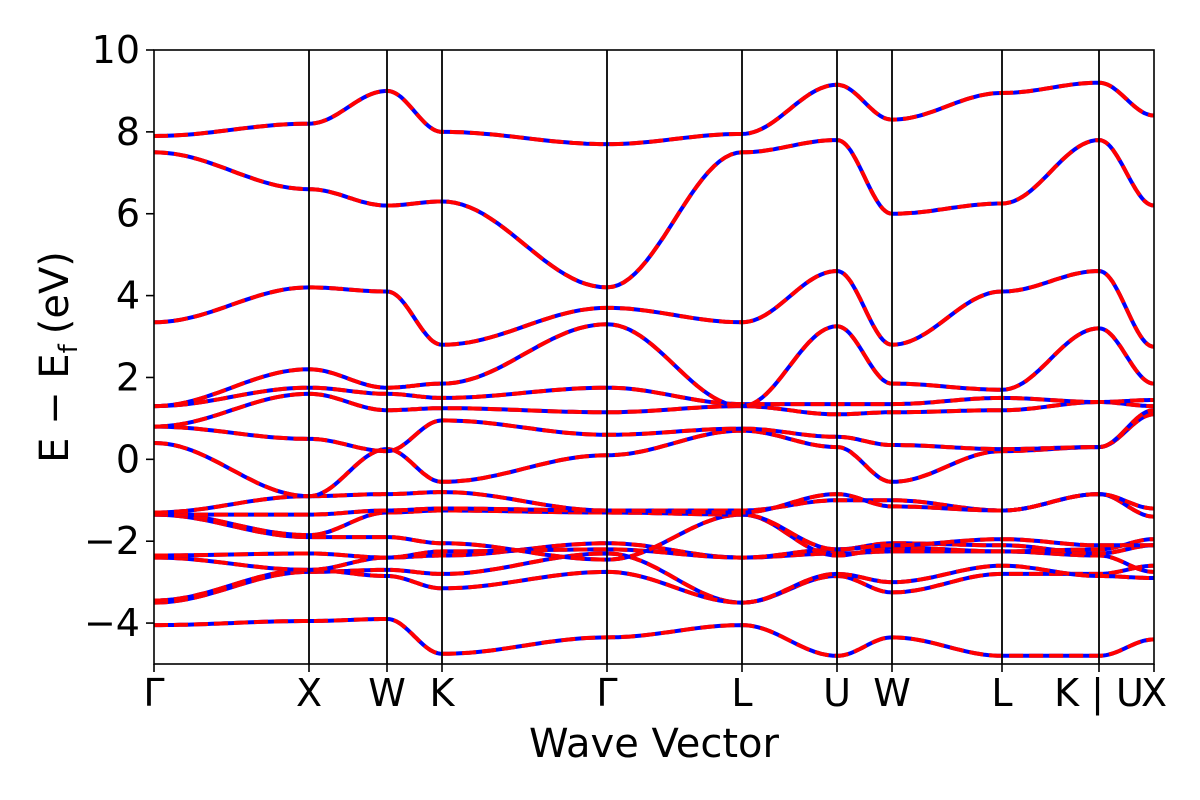 This screenshot has height=800, width=1200. What do you see at coordinates (128, 214) in the screenshot?
I see `y-tick-label: 6` at bounding box center [128, 214].